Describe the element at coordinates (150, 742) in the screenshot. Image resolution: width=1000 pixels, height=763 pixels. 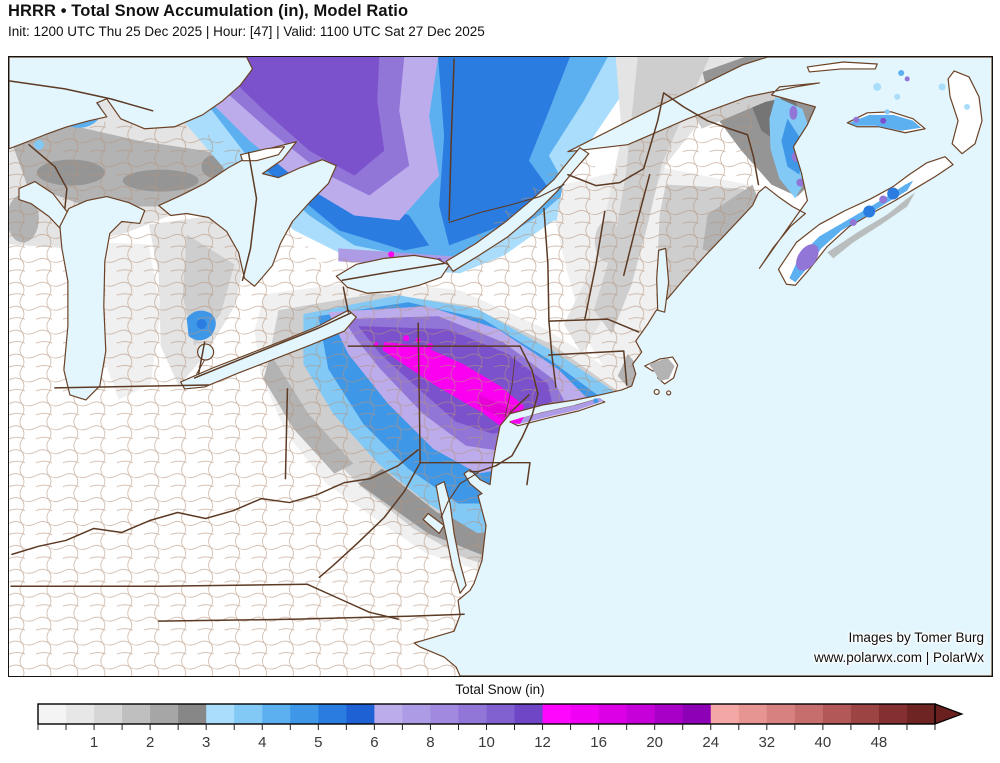
I see `colorbar-tick-label: 2` at that location.